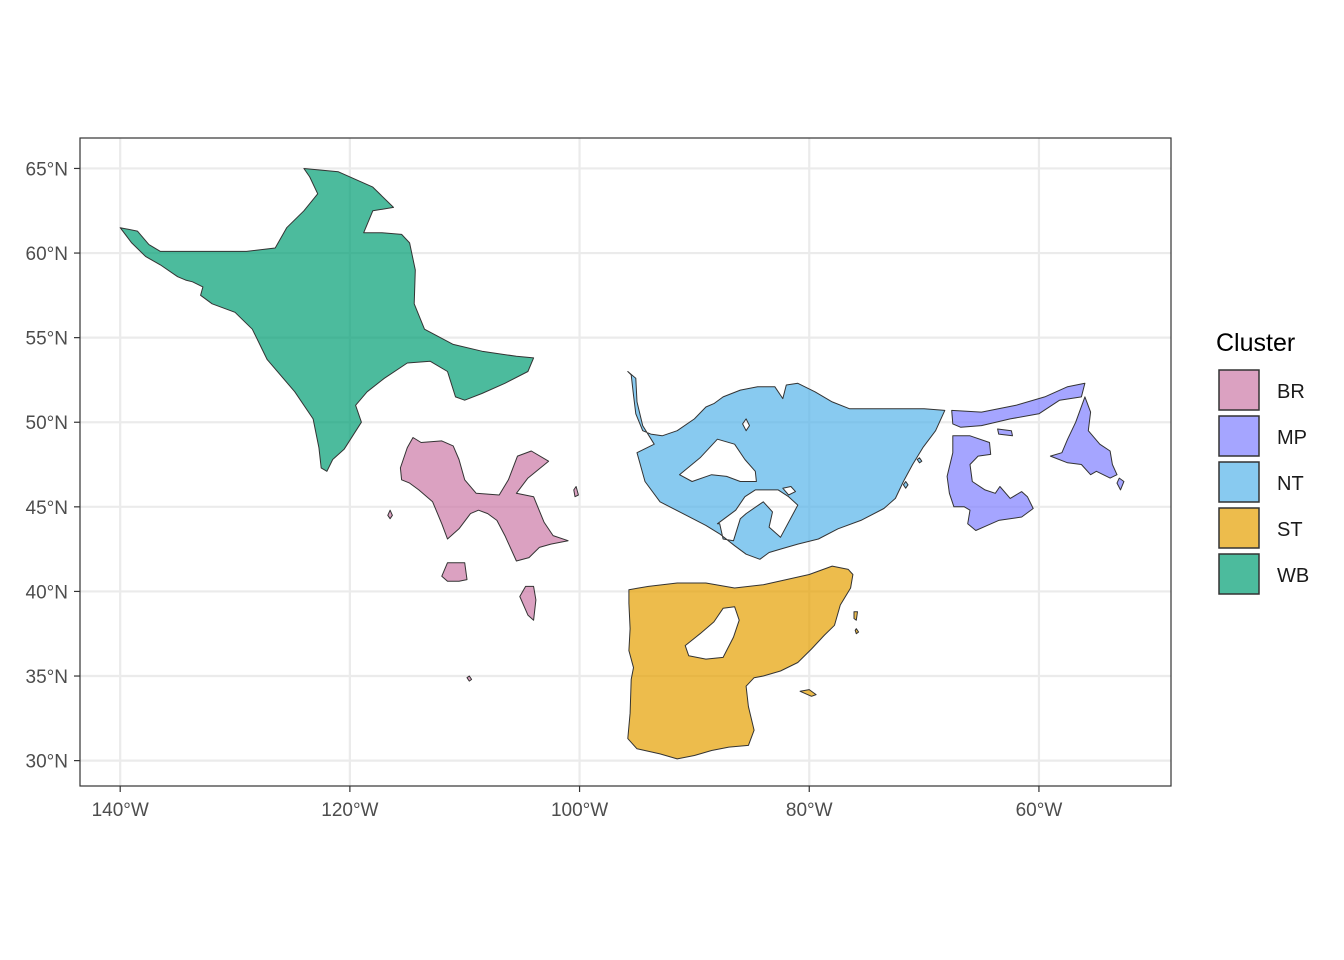 The image size is (1344, 960). Describe the element at coordinates (1291, 392) in the screenshot. I see `legend-label-br: BR` at that location.